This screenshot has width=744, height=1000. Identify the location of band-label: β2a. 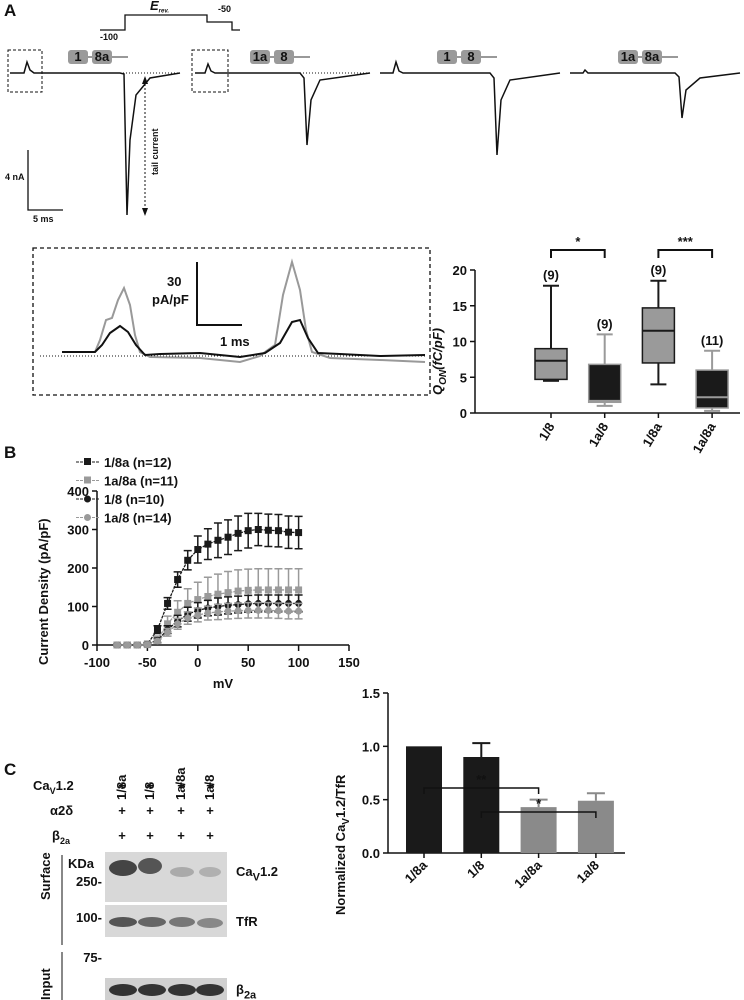
(246, 991).